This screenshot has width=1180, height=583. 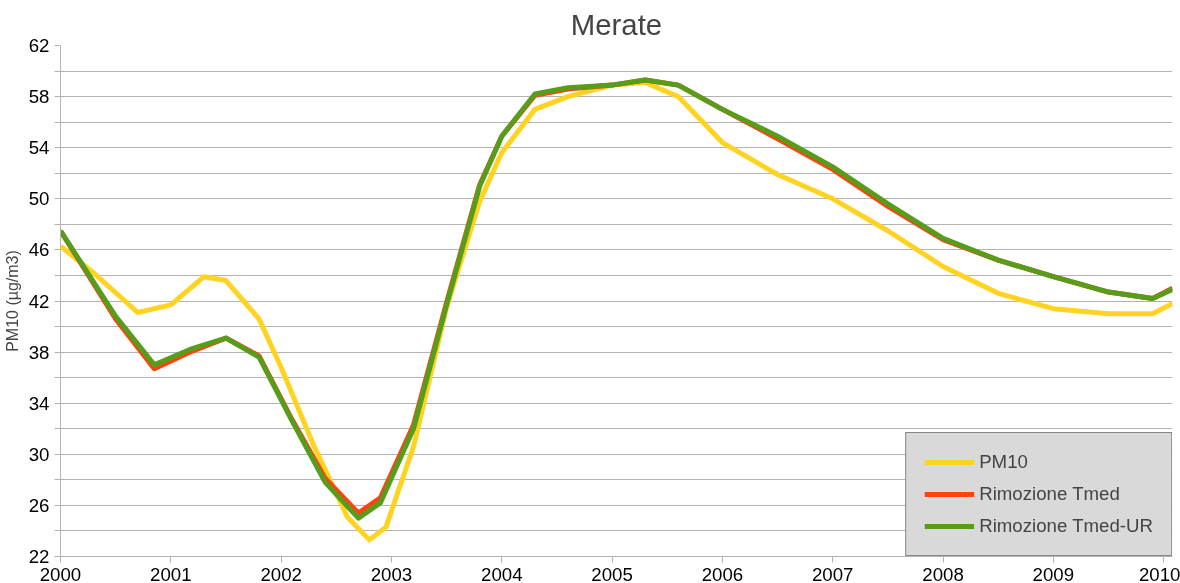 What do you see at coordinates (832, 573) in the screenshot?
I see `x-tick-label: 2007` at bounding box center [832, 573].